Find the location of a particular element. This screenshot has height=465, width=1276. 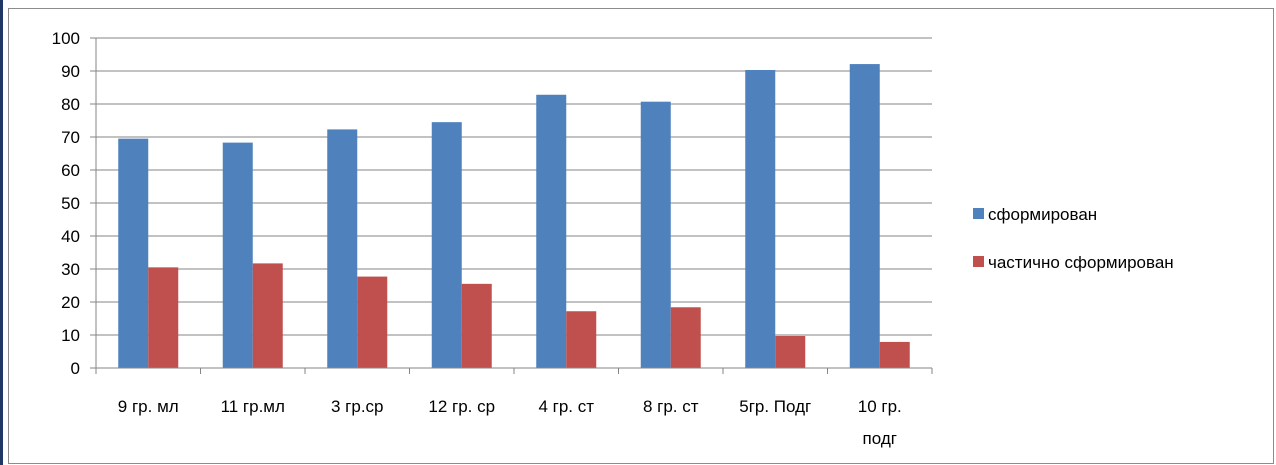

y-tick-label: 40 is located at coordinates (70, 236).